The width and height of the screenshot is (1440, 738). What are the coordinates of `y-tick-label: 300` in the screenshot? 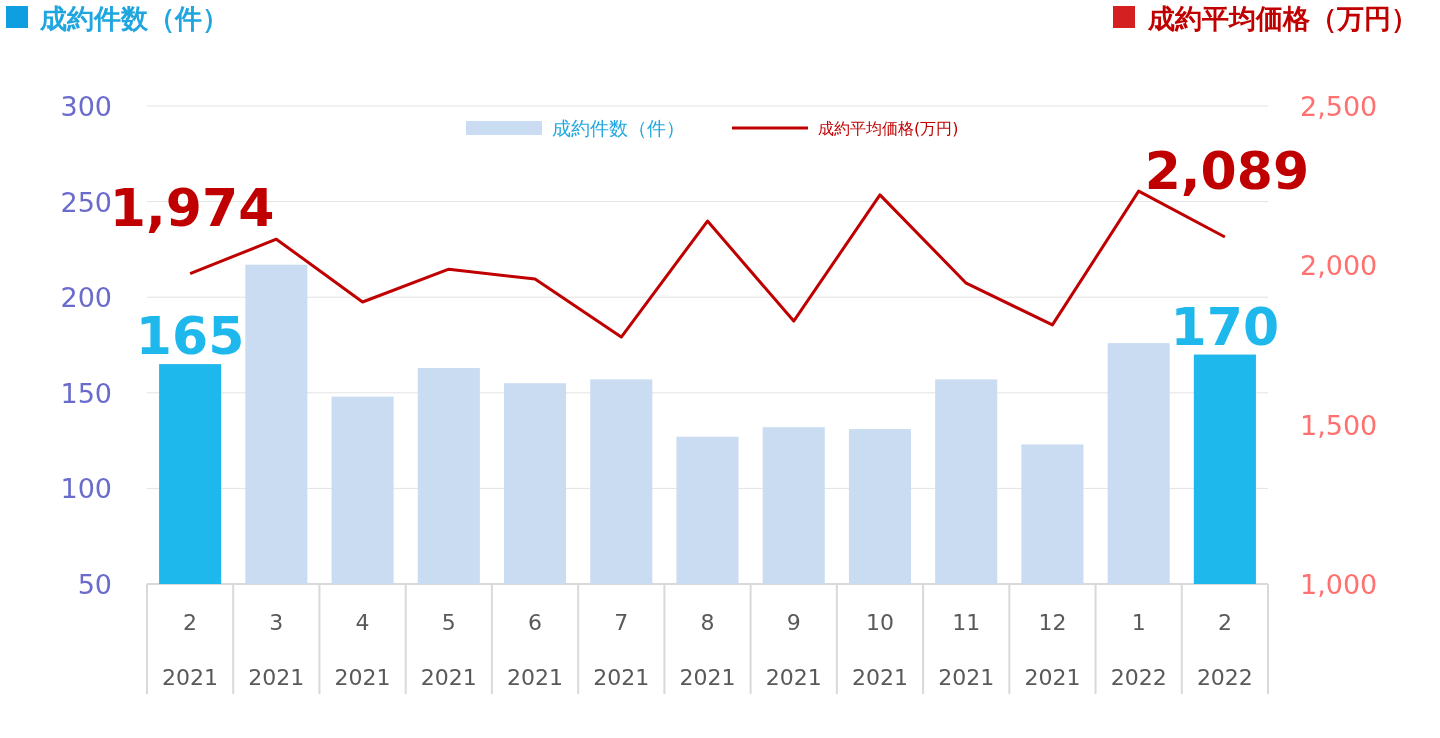 It's located at (86, 106).